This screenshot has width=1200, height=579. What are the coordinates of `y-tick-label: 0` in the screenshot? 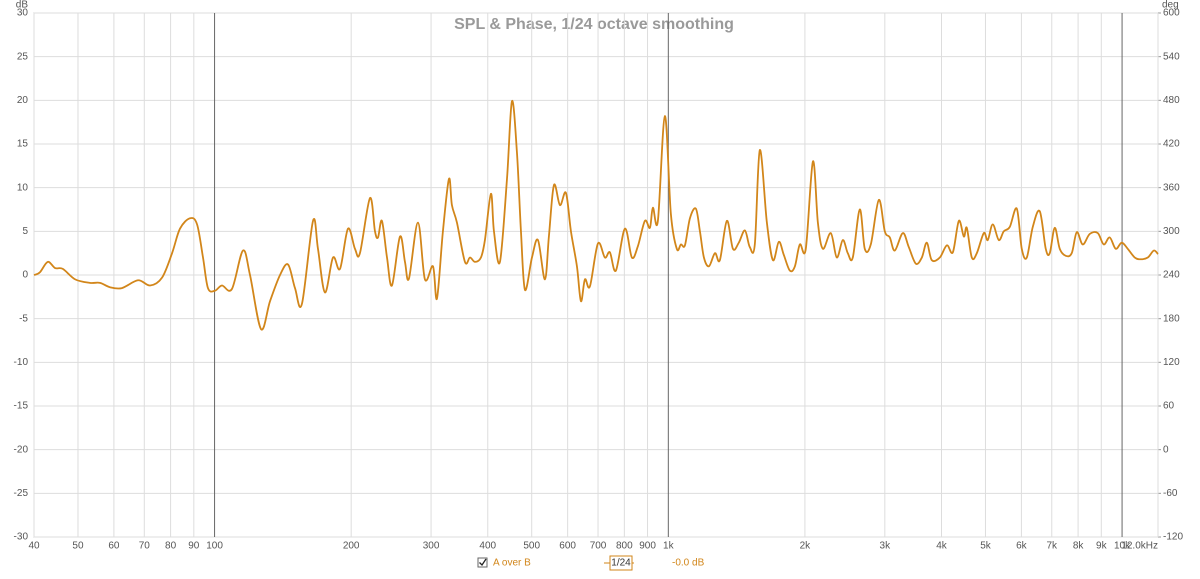 It's located at (25, 275).